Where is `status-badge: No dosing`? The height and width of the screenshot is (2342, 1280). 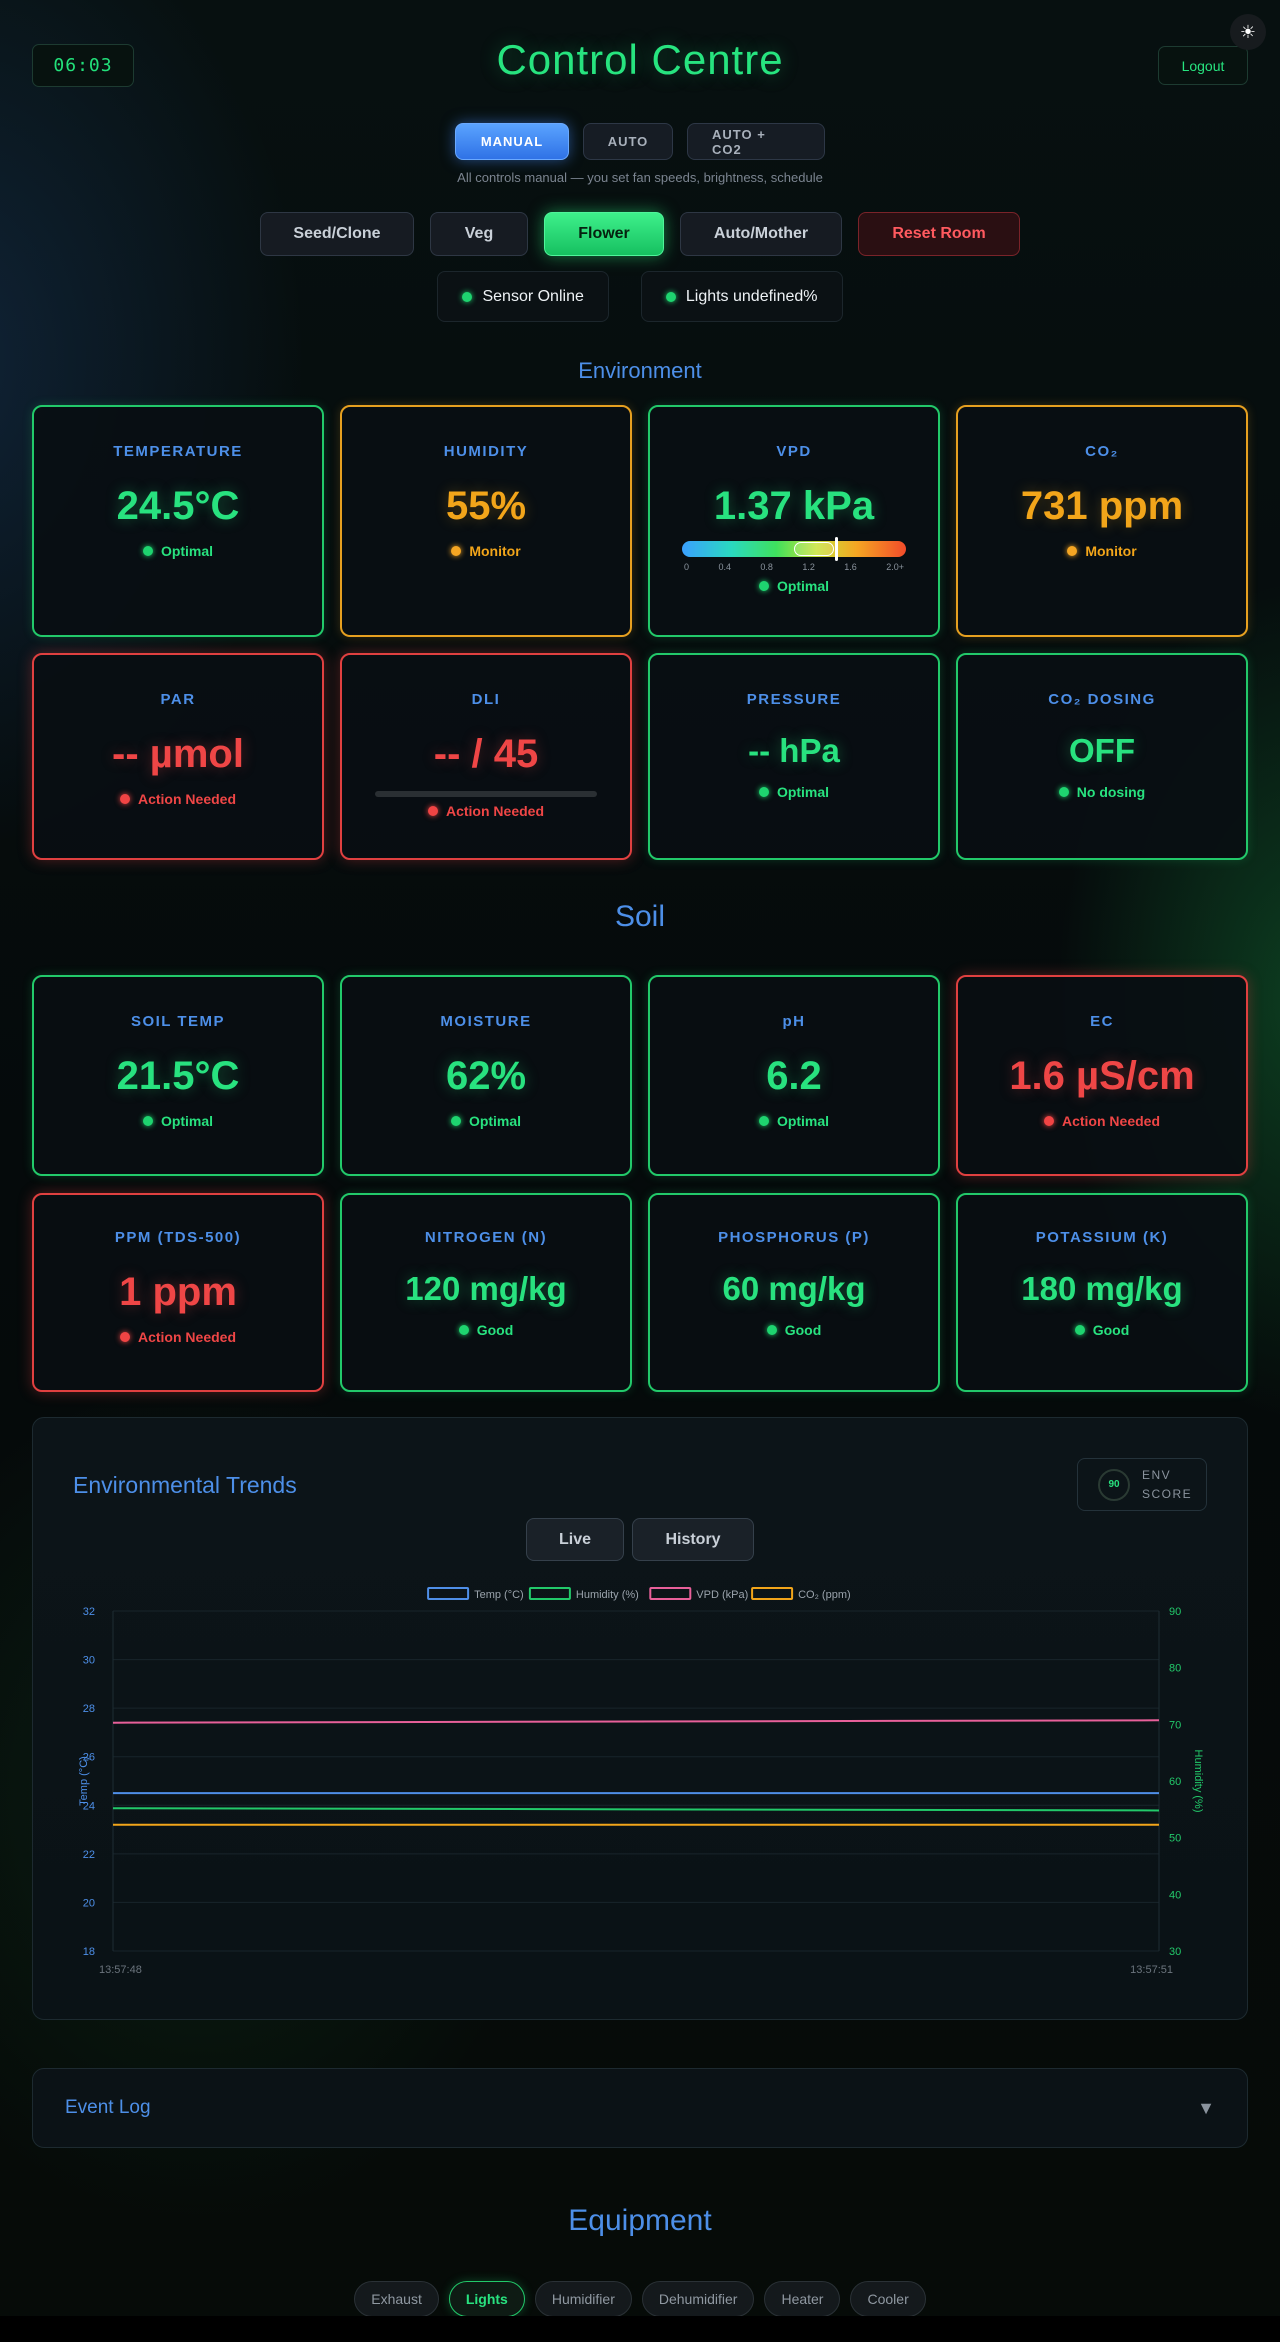
status-badge: No dosing is located at coordinates (1101, 792).